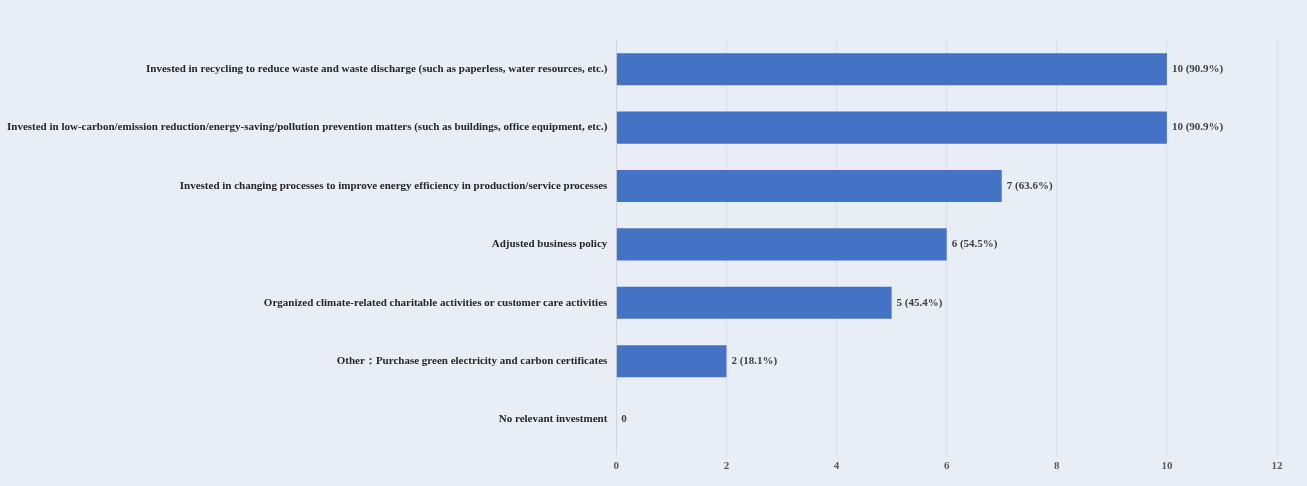 The height and width of the screenshot is (486, 1307). I want to click on y-tick-label: Invested in recycling to reduce waste and waste discharge (such as paperless, water resources, etc.), so click(377, 69).